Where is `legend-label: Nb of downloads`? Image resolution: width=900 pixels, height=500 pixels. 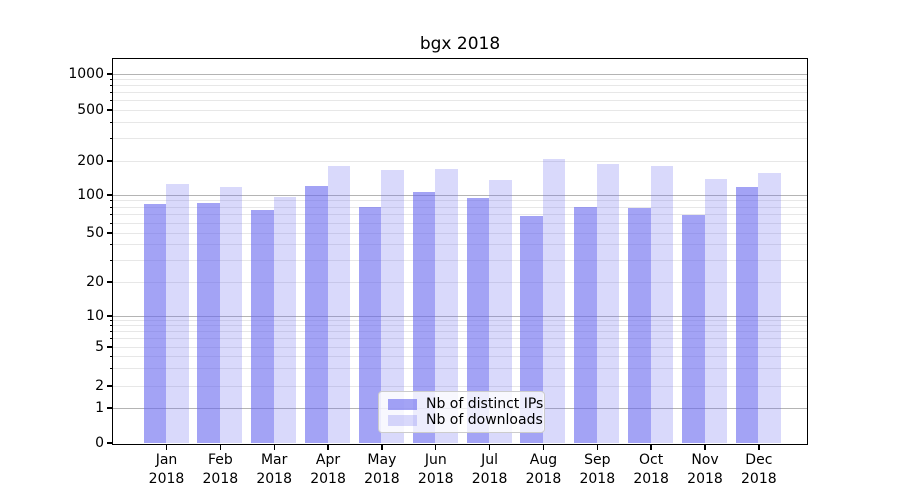
legend-label: Nb of downloads is located at coordinates (484, 420).